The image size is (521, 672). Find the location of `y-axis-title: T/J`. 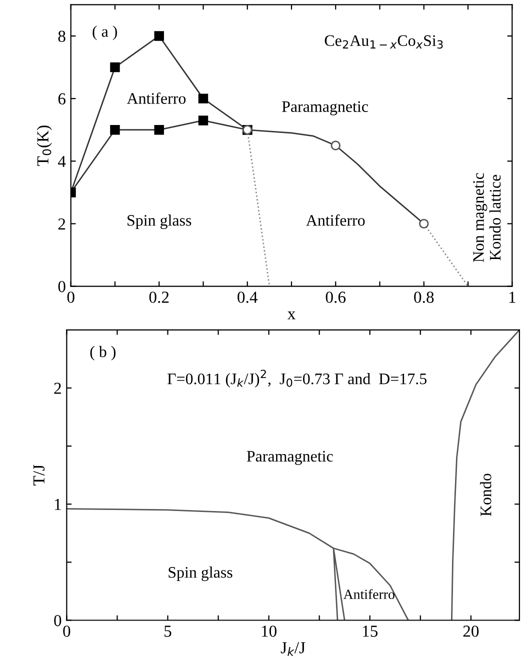

y-axis-title: T/J is located at coordinates (39, 475).